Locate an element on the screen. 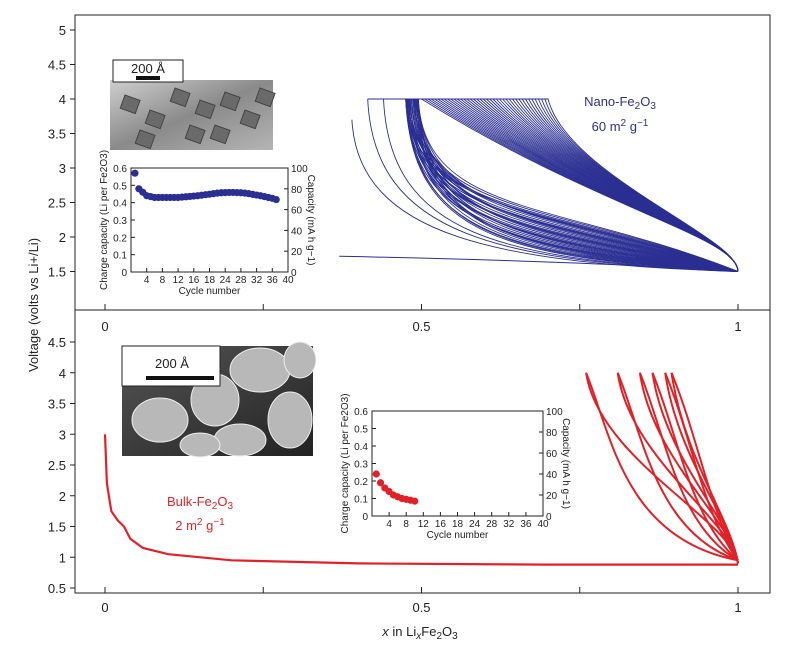 This screenshot has width=808, height=660. y-axis-label: Voltage (volts vs Li+/Li) is located at coordinates (33, 305).